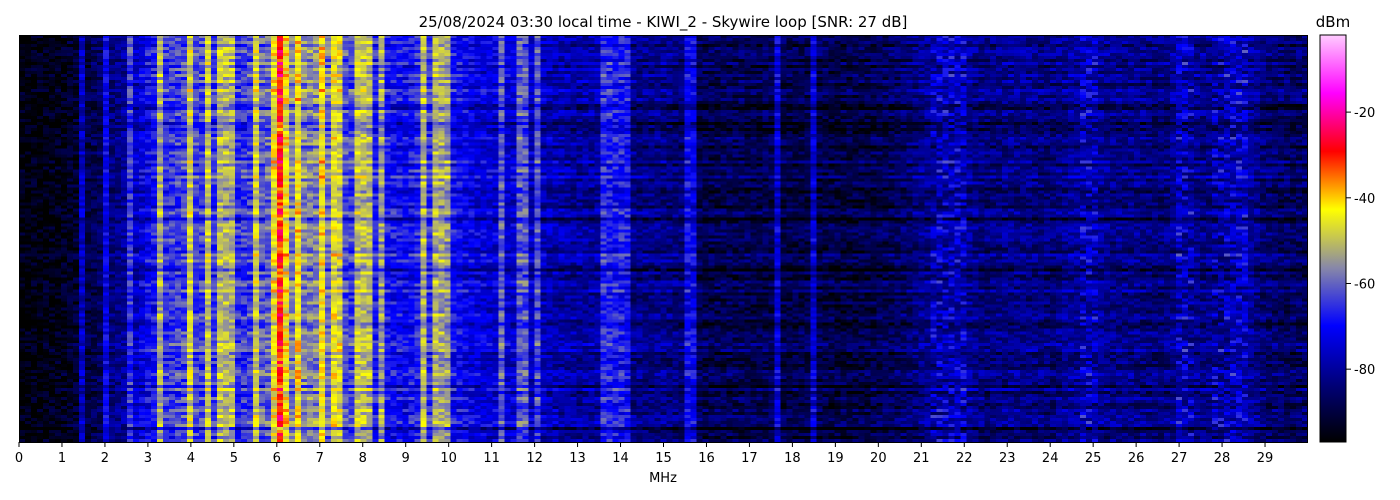  Describe the element at coordinates (620, 458) in the screenshot. I see `x-tick-label: 14` at that location.